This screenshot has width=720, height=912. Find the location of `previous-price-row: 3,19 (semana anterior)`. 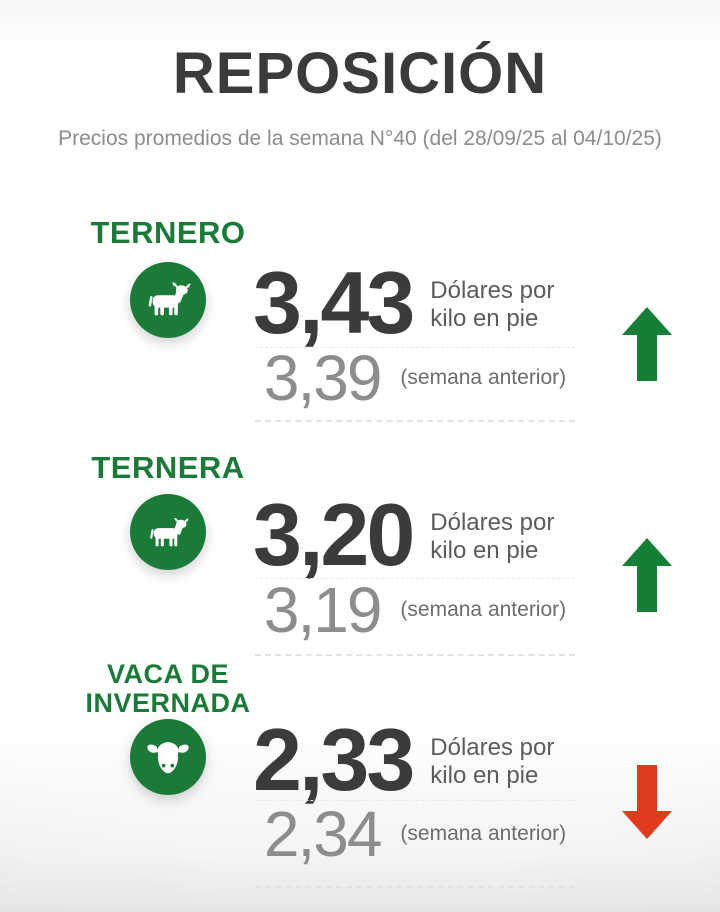

previous-price-row: 3,19 (semana anterior) is located at coordinates (415, 610).